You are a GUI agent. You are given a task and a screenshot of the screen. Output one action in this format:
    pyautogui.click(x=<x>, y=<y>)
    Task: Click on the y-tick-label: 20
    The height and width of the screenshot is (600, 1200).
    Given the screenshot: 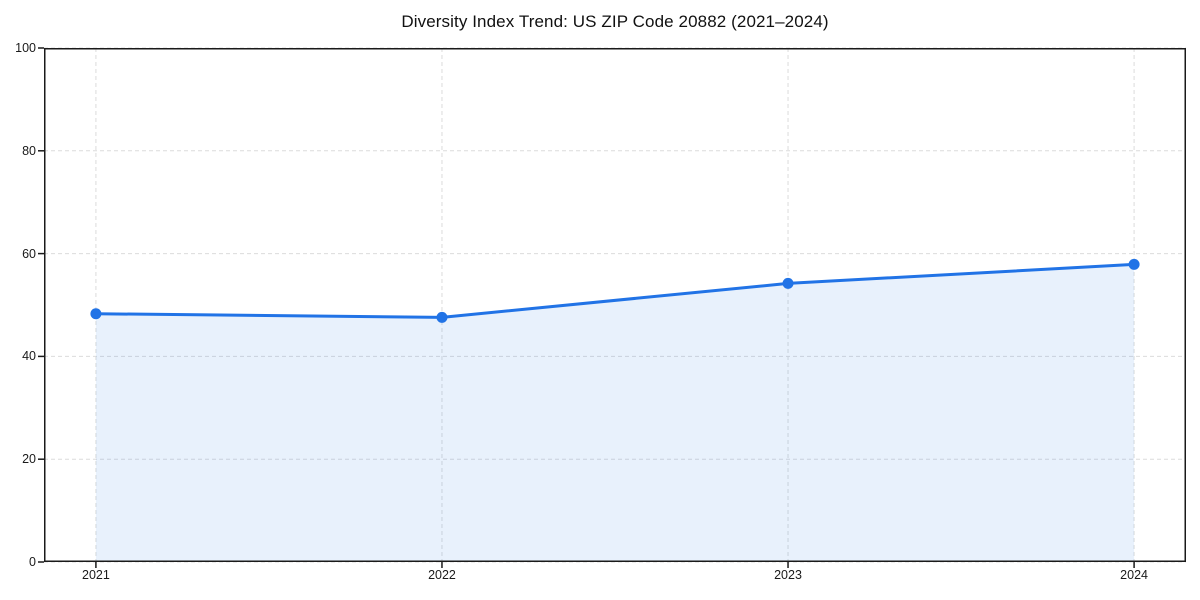 What is the action you would take?
    pyautogui.click(x=29, y=459)
    